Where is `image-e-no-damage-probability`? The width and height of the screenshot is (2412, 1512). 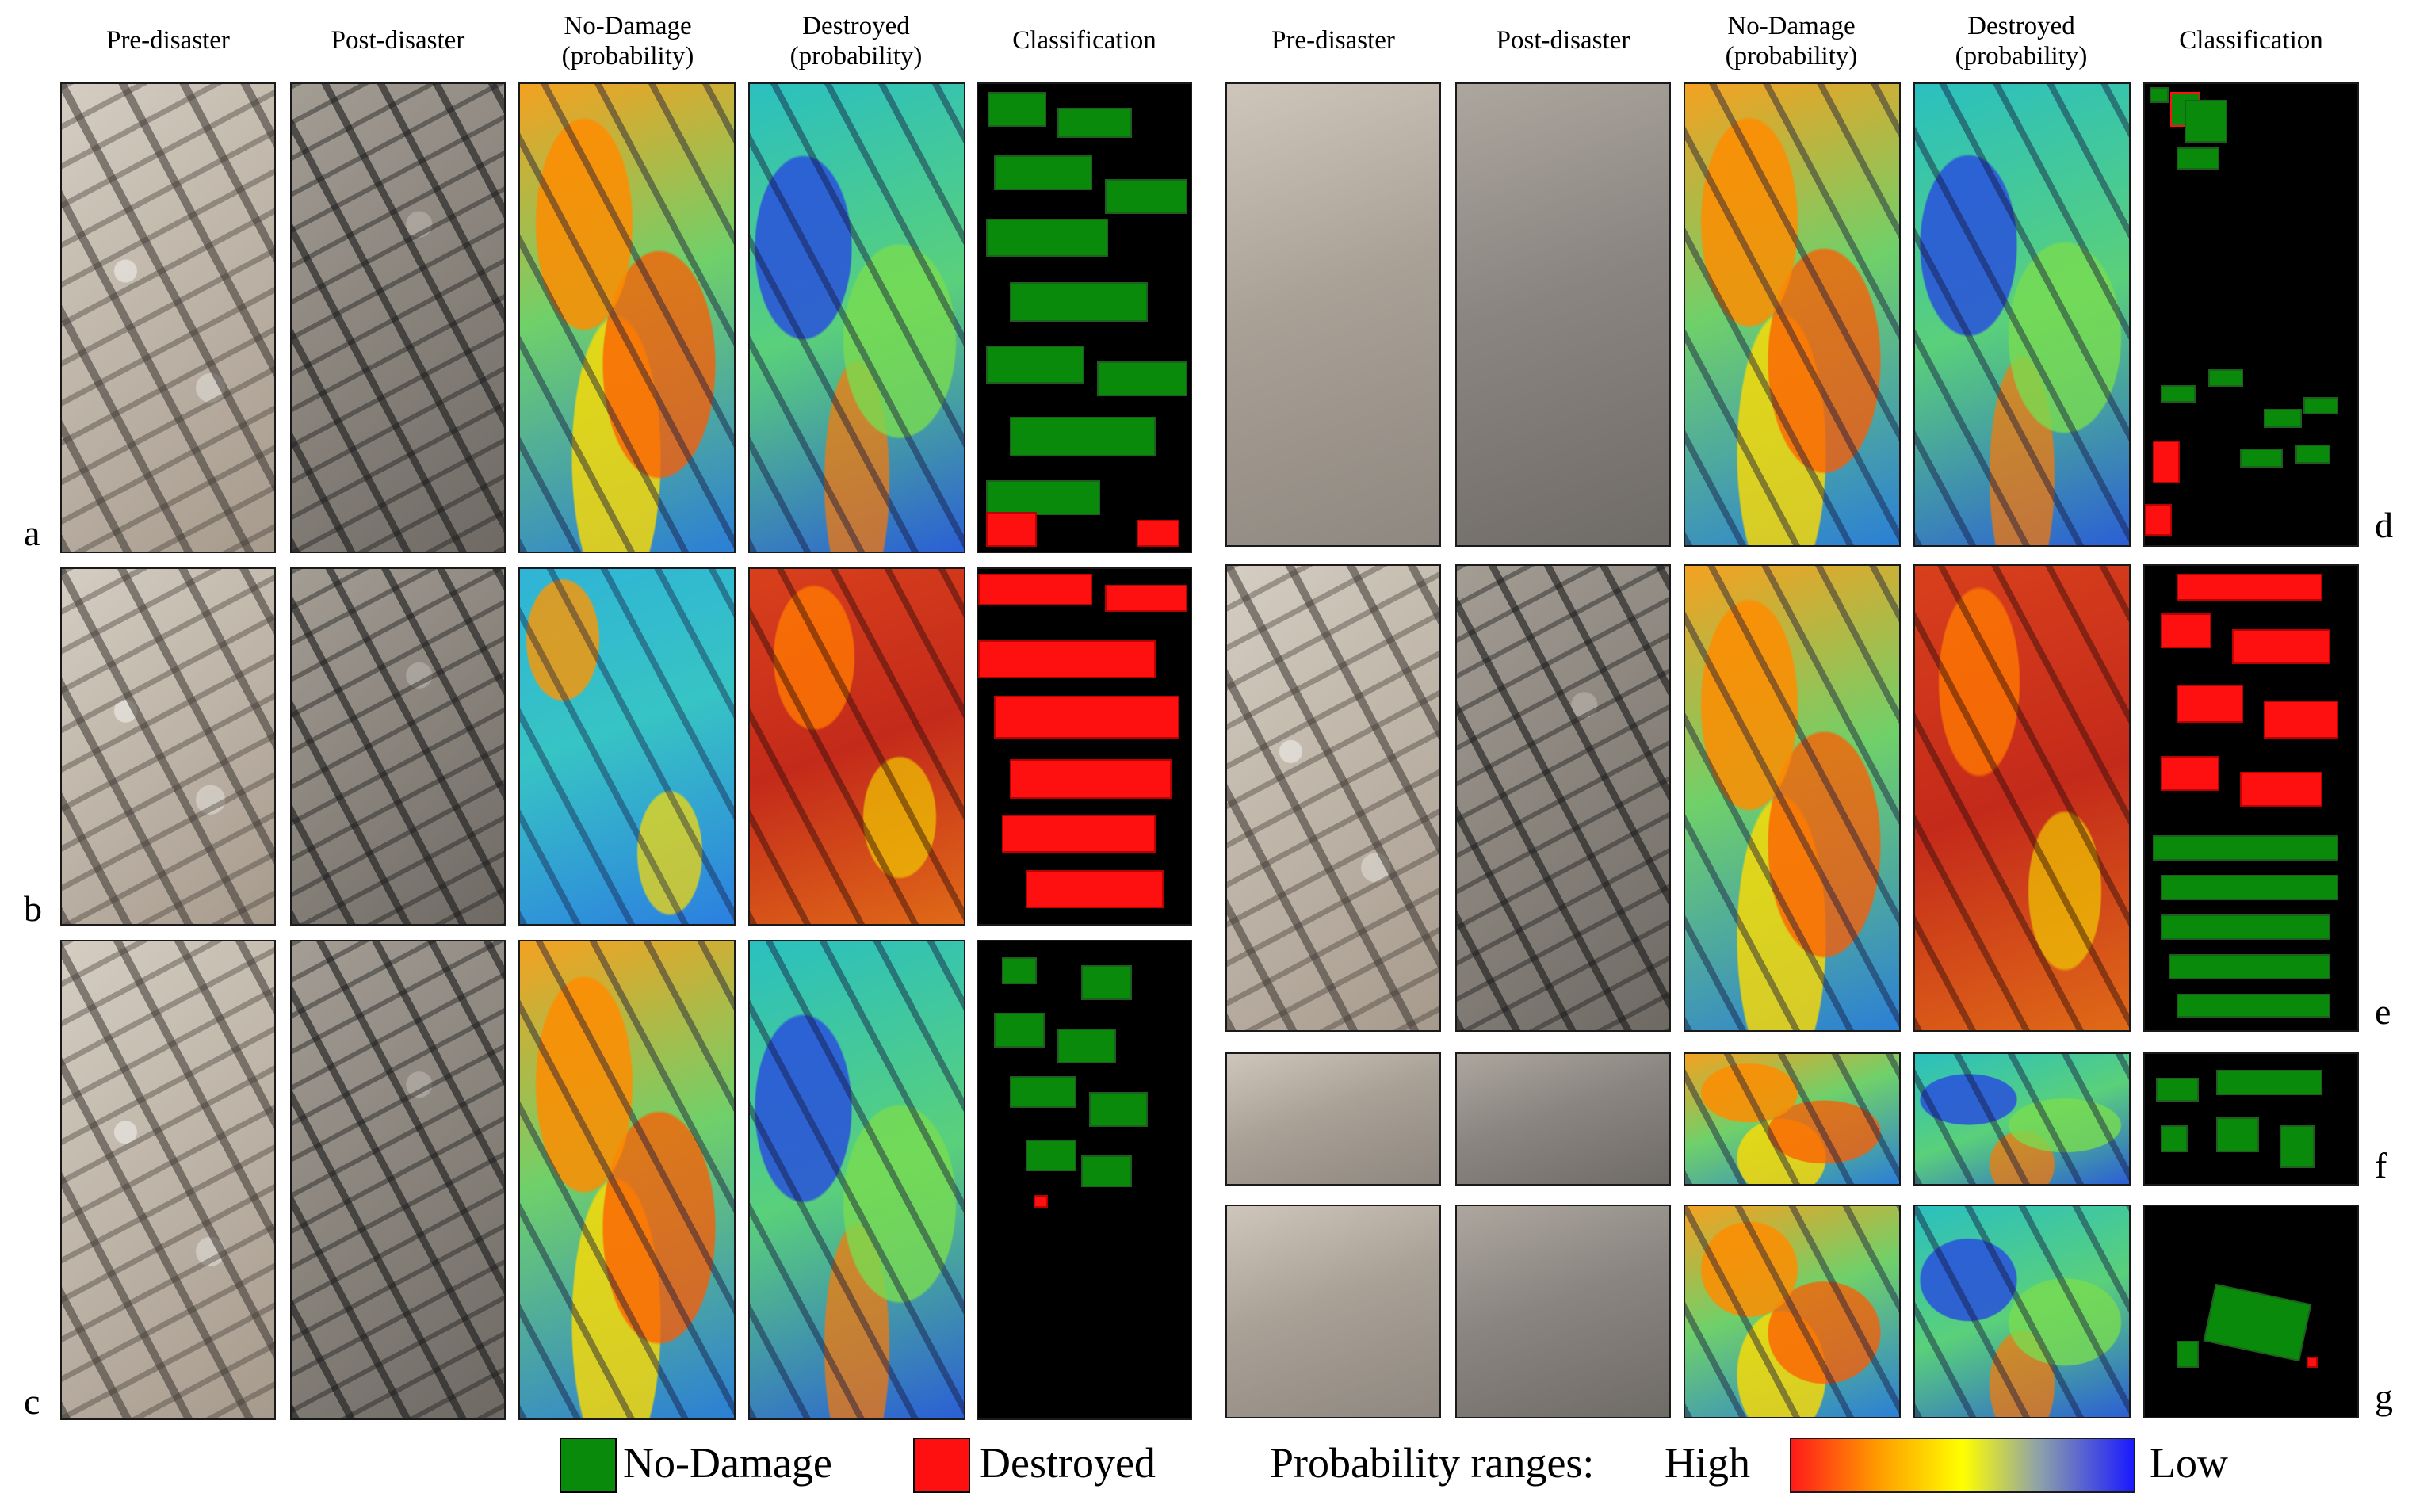
image-e-no-damage-probability is located at coordinates (1792, 798).